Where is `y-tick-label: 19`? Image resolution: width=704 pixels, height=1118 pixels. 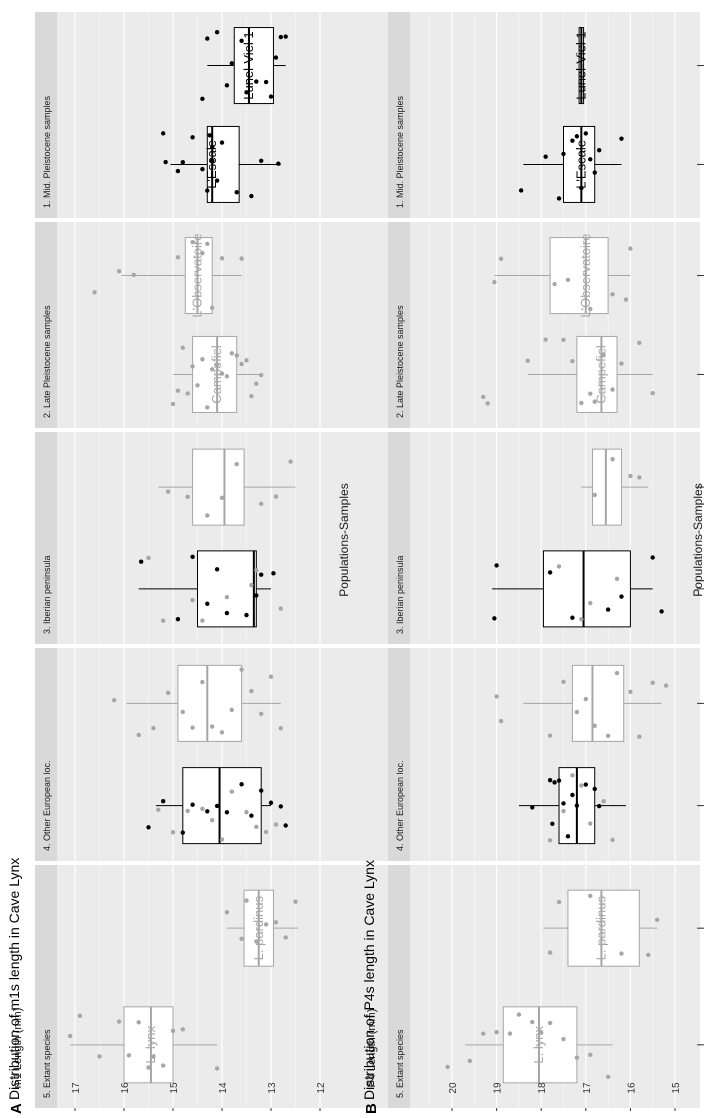
y-tick-label: 19 is located at coordinates (498, 1088).